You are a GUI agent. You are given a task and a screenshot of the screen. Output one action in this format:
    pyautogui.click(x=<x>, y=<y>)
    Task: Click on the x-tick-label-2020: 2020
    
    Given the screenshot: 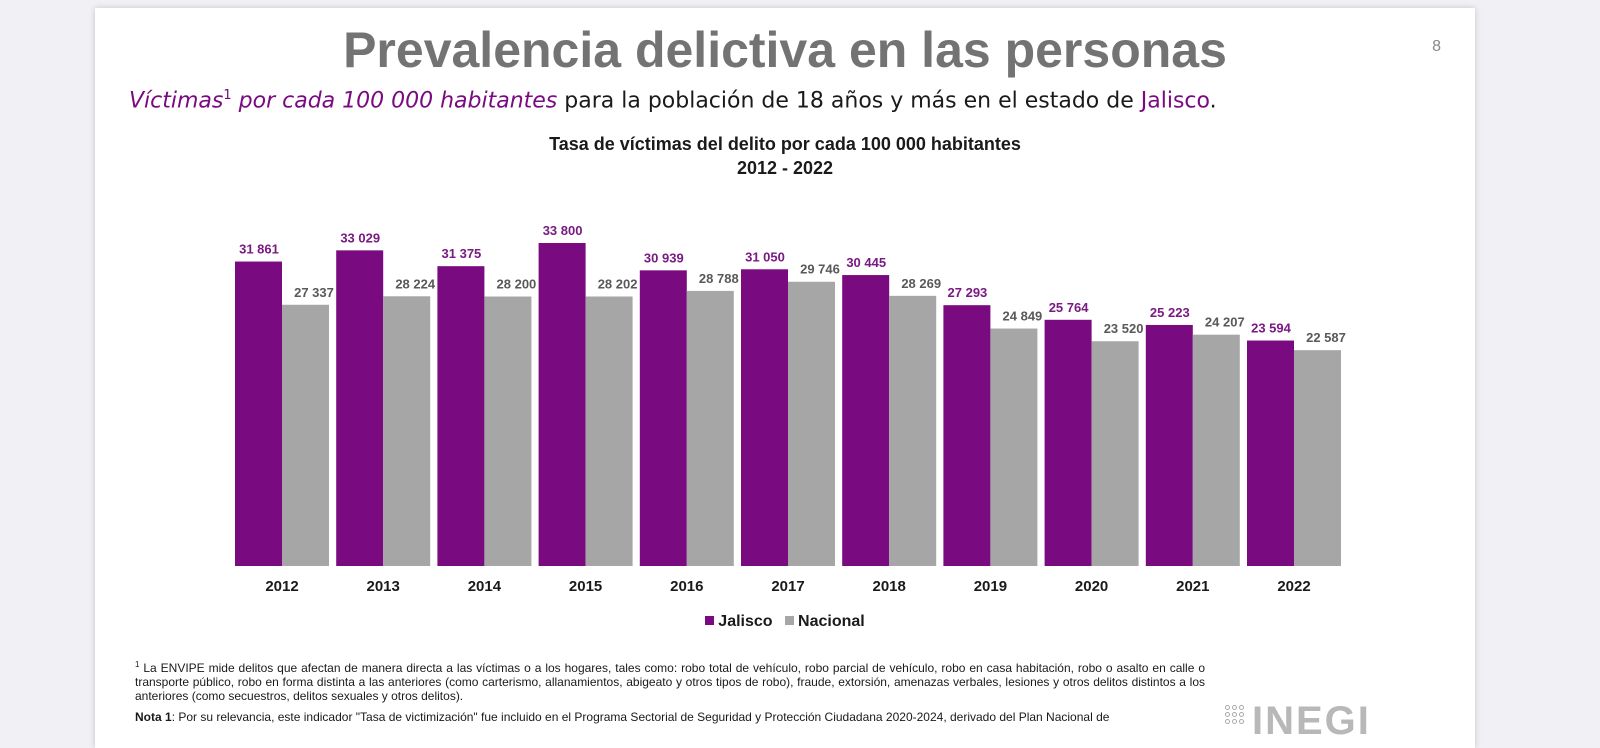 What is the action you would take?
    pyautogui.click(x=1091, y=586)
    